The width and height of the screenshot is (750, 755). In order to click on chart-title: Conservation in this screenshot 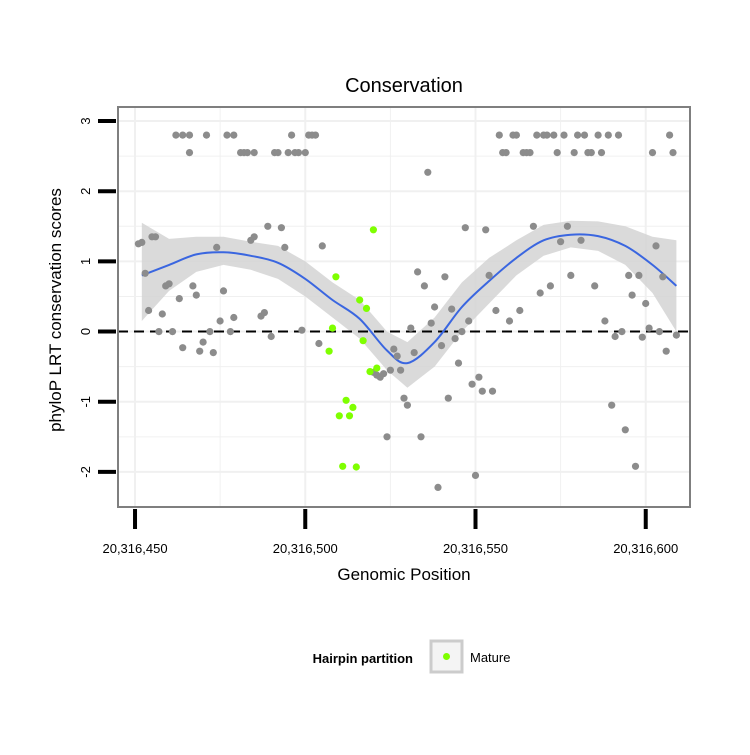, I will do `click(404, 86)`.